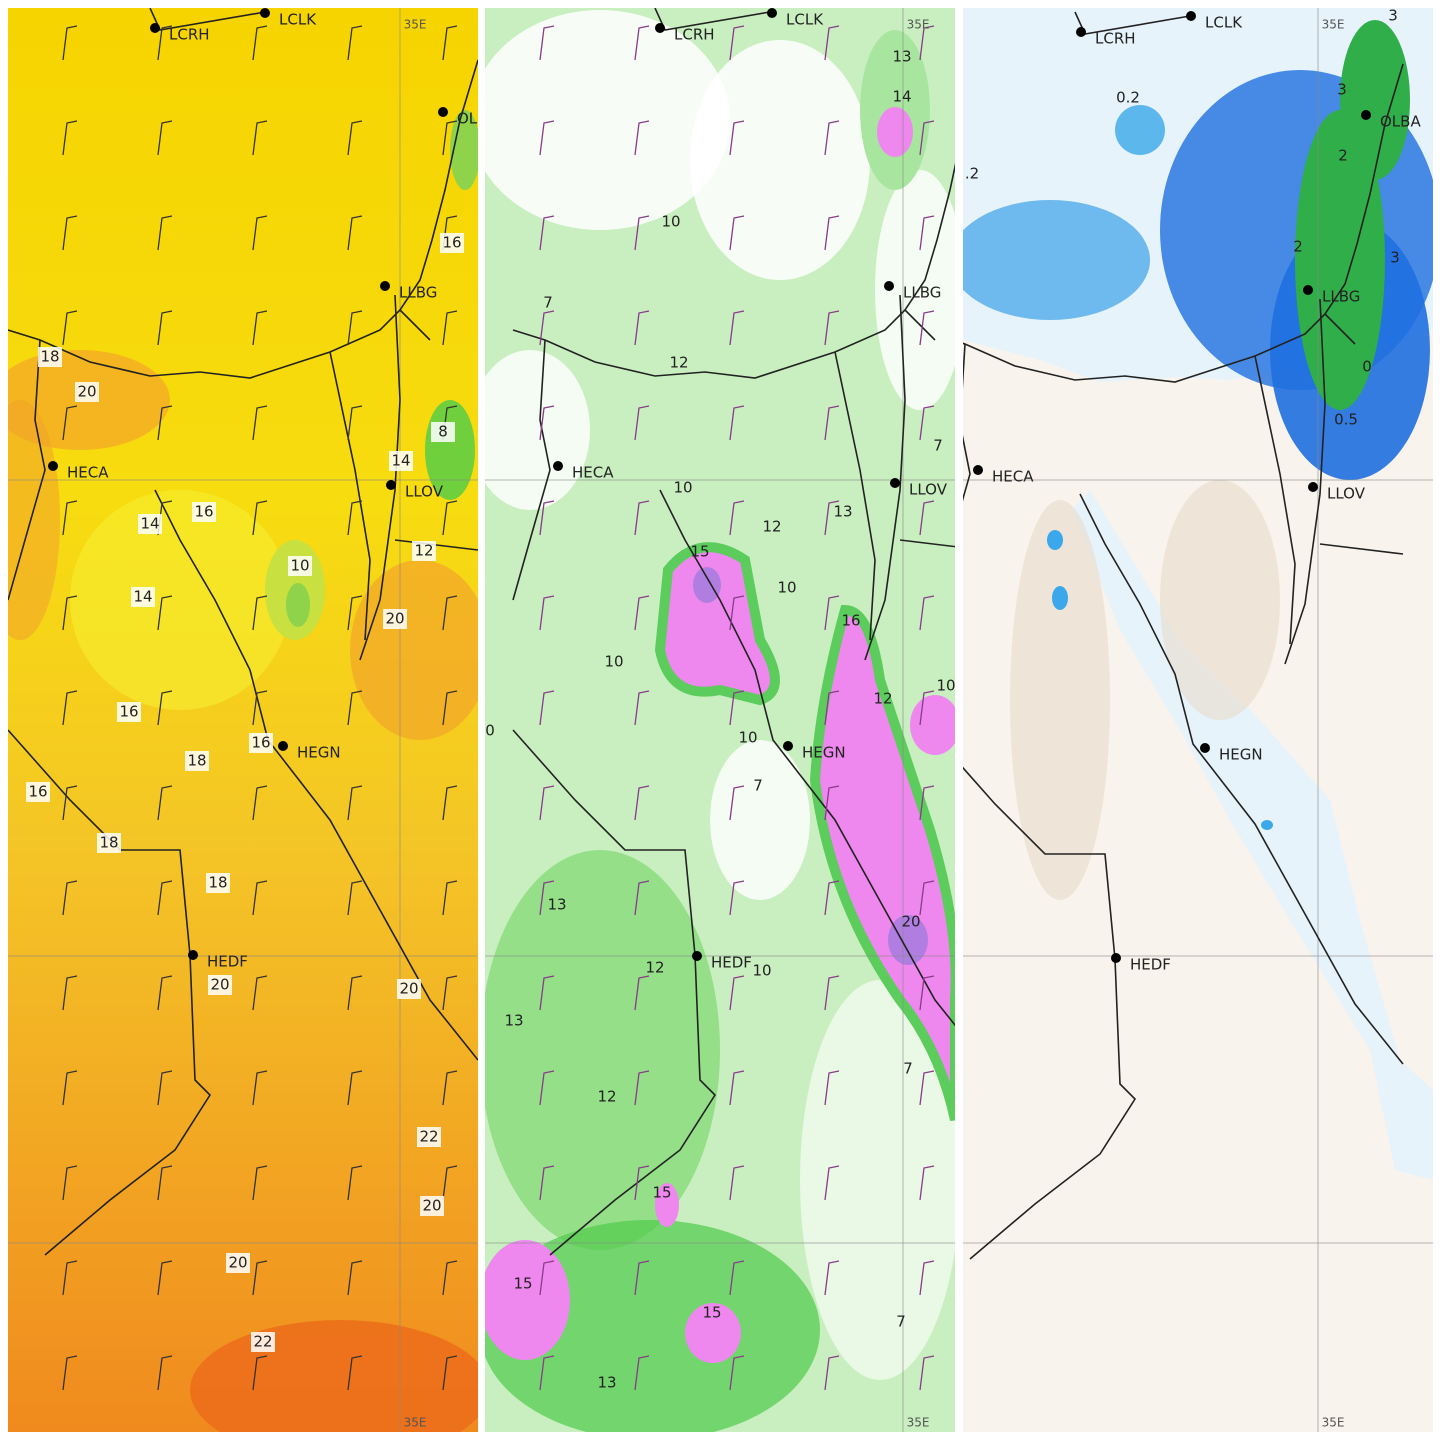 The image size is (1440, 1440). I want to click on contour-label: 16, so click(260, 743).